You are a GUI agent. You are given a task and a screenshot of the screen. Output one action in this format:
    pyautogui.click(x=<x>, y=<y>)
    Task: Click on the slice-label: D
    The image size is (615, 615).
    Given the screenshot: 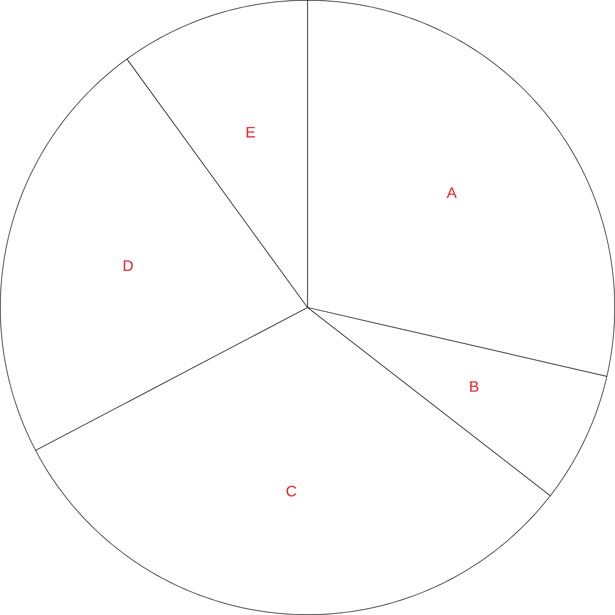 What is the action you would take?
    pyautogui.click(x=128, y=265)
    